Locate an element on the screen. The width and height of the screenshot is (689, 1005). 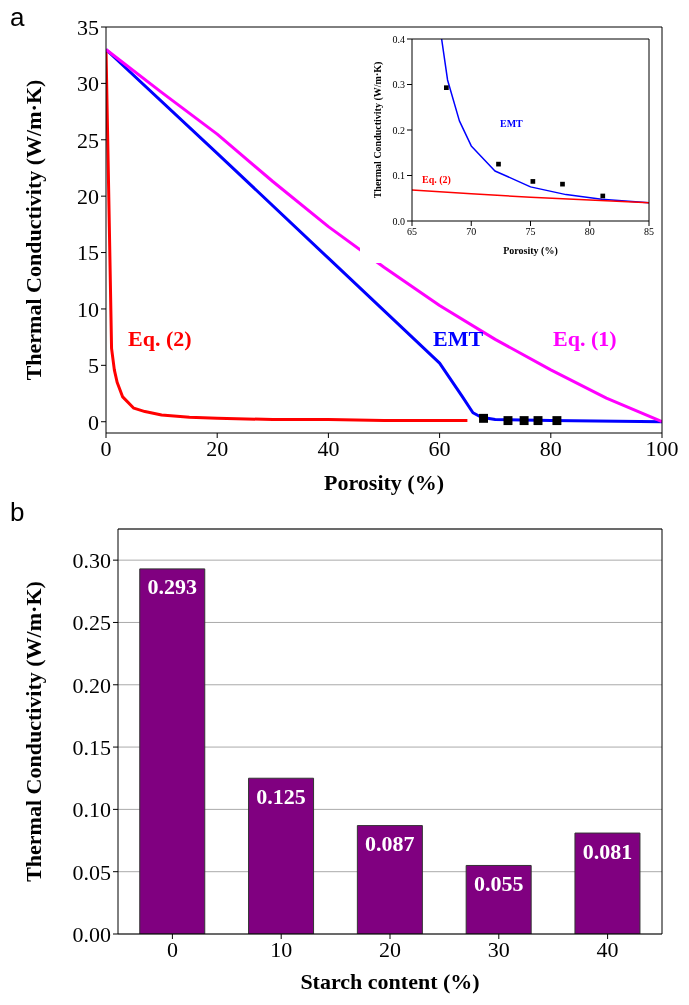
y-tick-label: 0.0 is located at coordinates (398, 221).